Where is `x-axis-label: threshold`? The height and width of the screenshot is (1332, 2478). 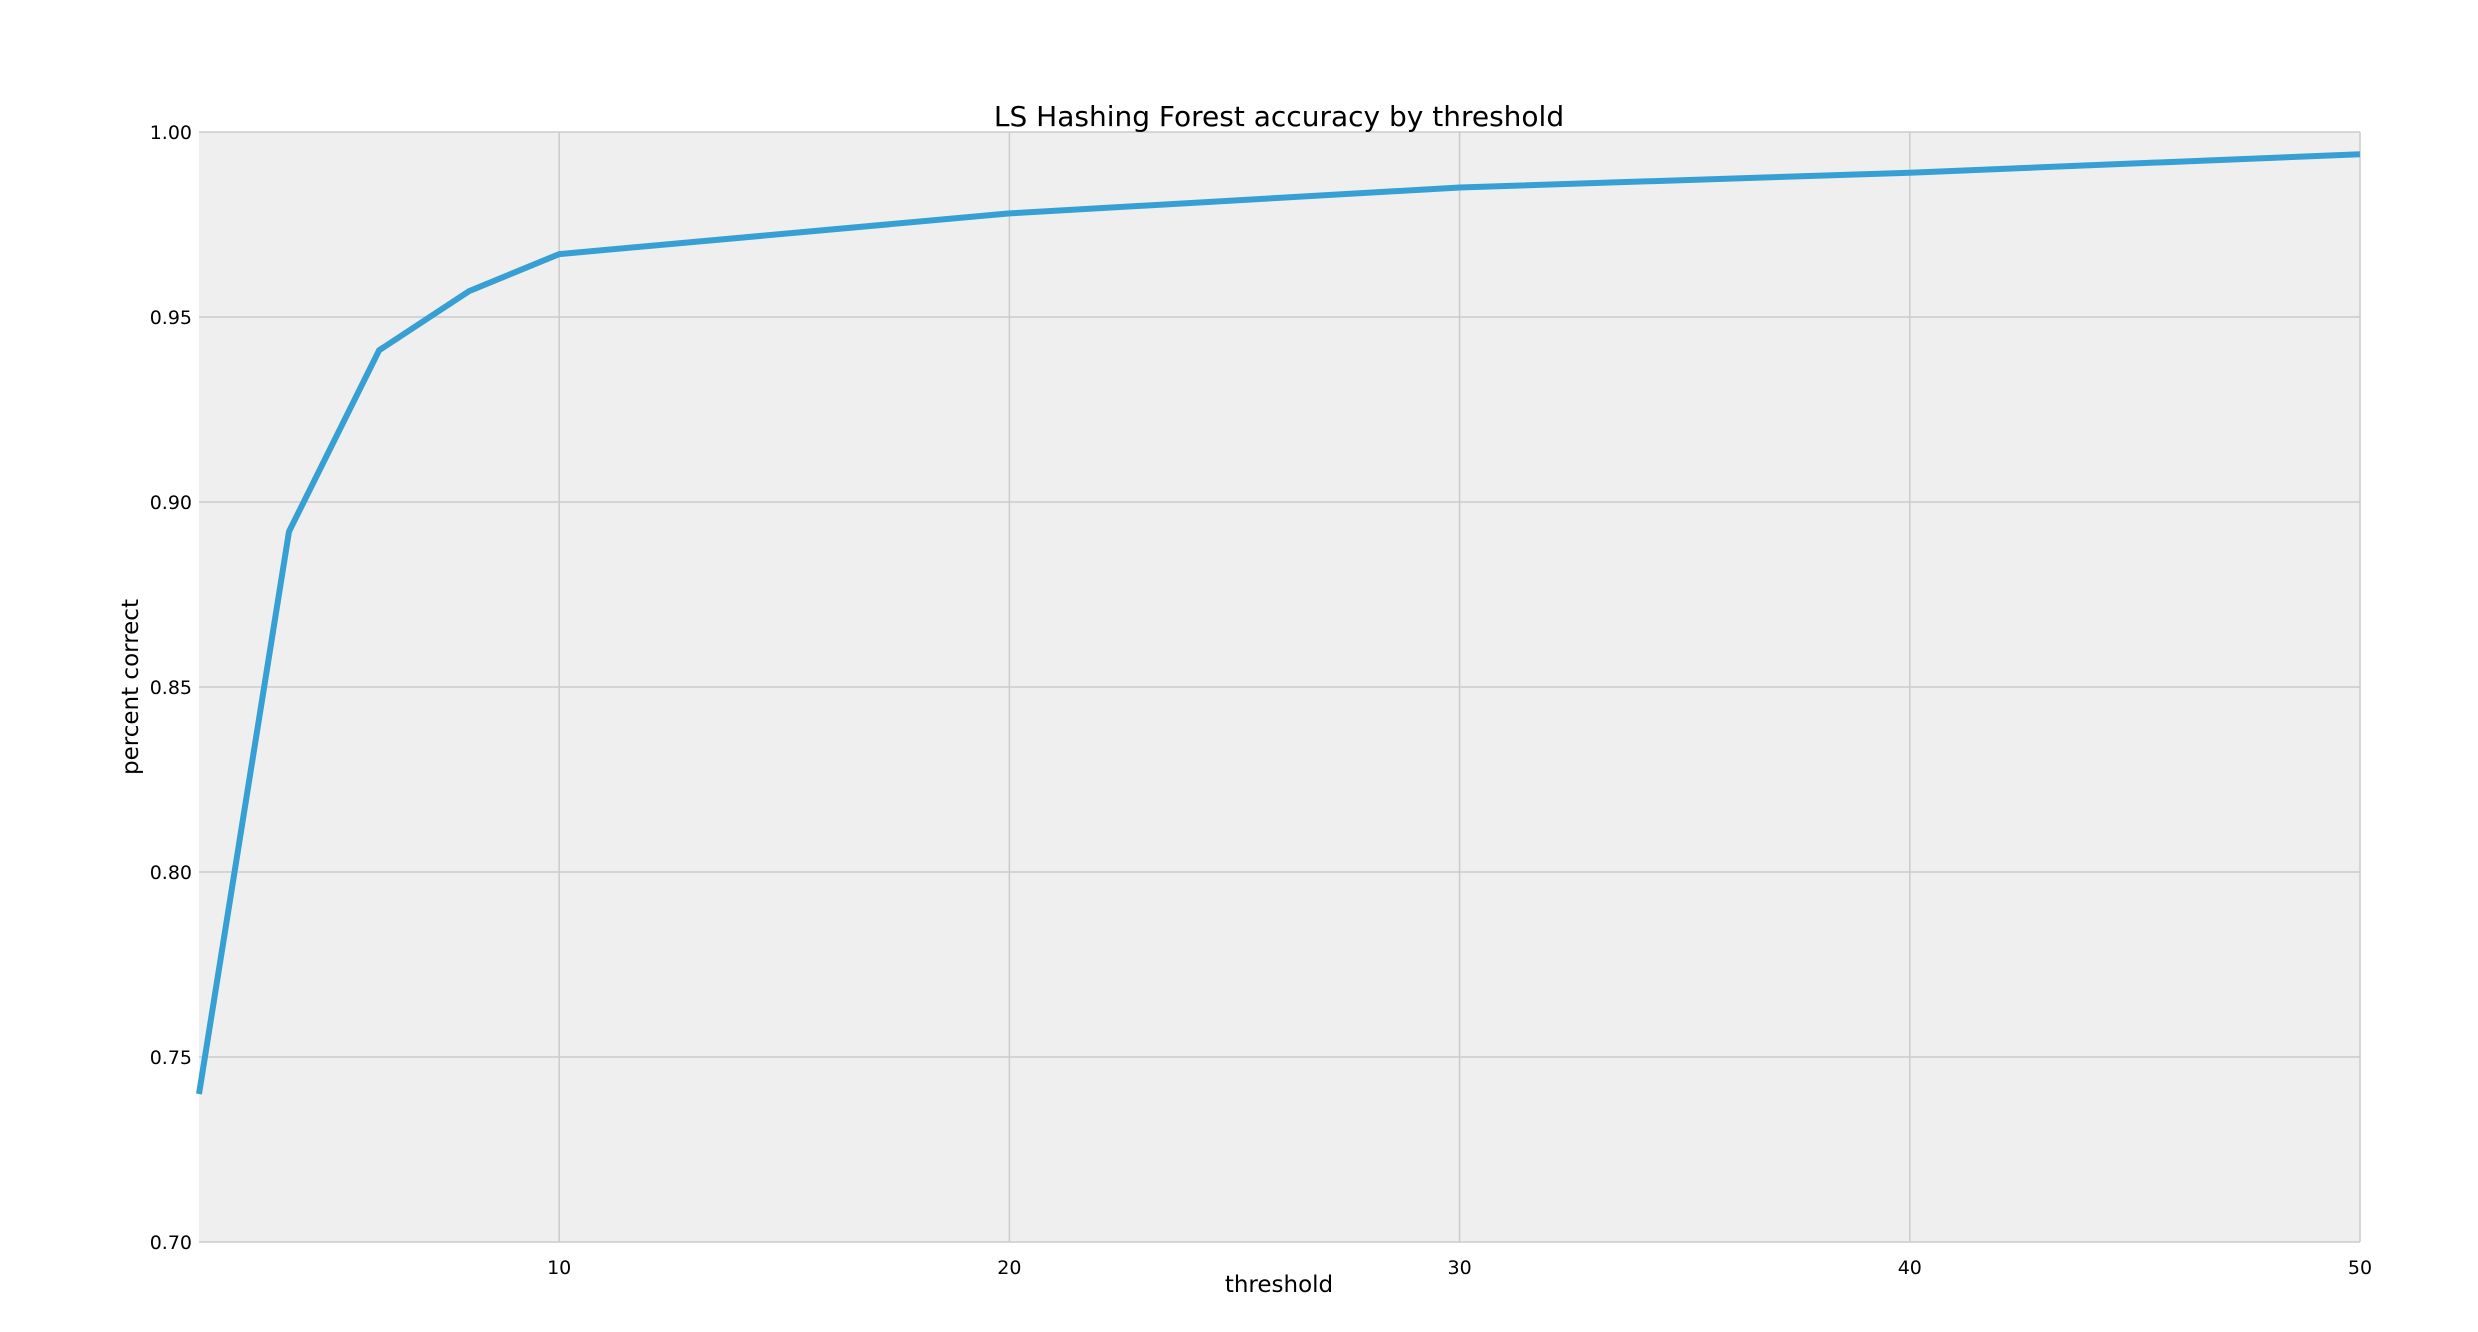
x-axis-label: threshold is located at coordinates (1279, 1285).